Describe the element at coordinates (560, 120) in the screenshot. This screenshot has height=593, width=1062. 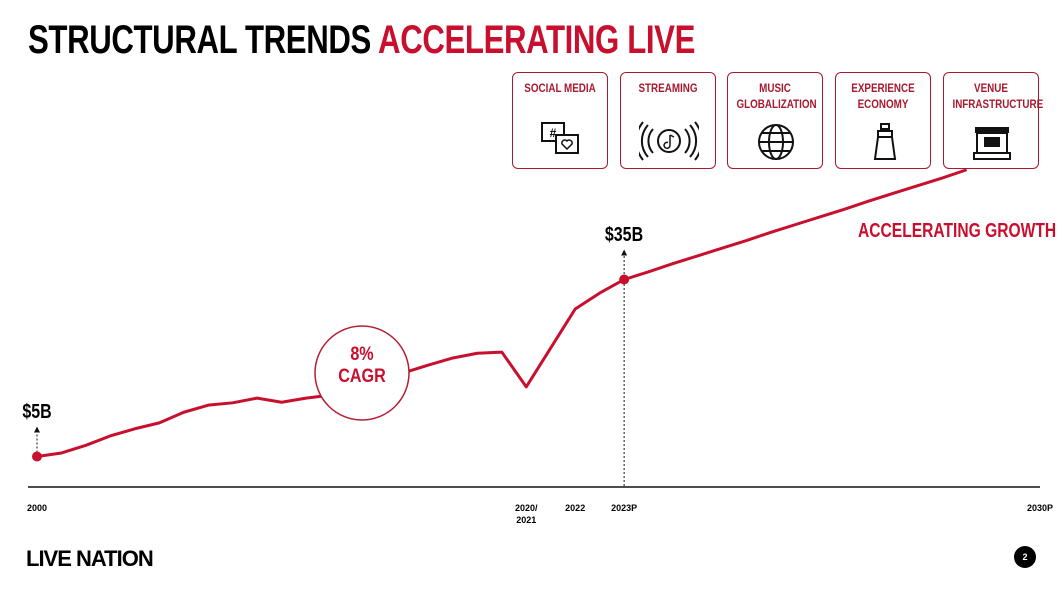
I see `trend-card: SOCIAL MEDIA #` at that location.